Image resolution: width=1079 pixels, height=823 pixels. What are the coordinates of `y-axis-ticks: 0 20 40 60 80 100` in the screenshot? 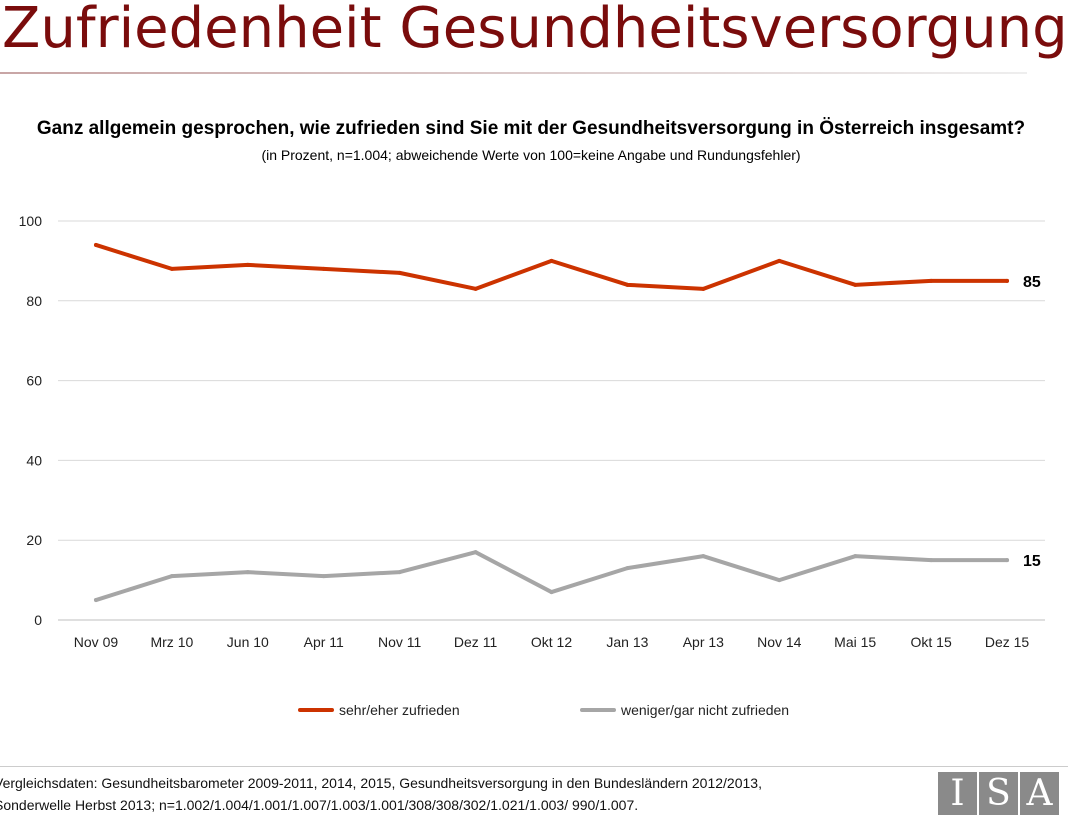 It's located at (31, 420).